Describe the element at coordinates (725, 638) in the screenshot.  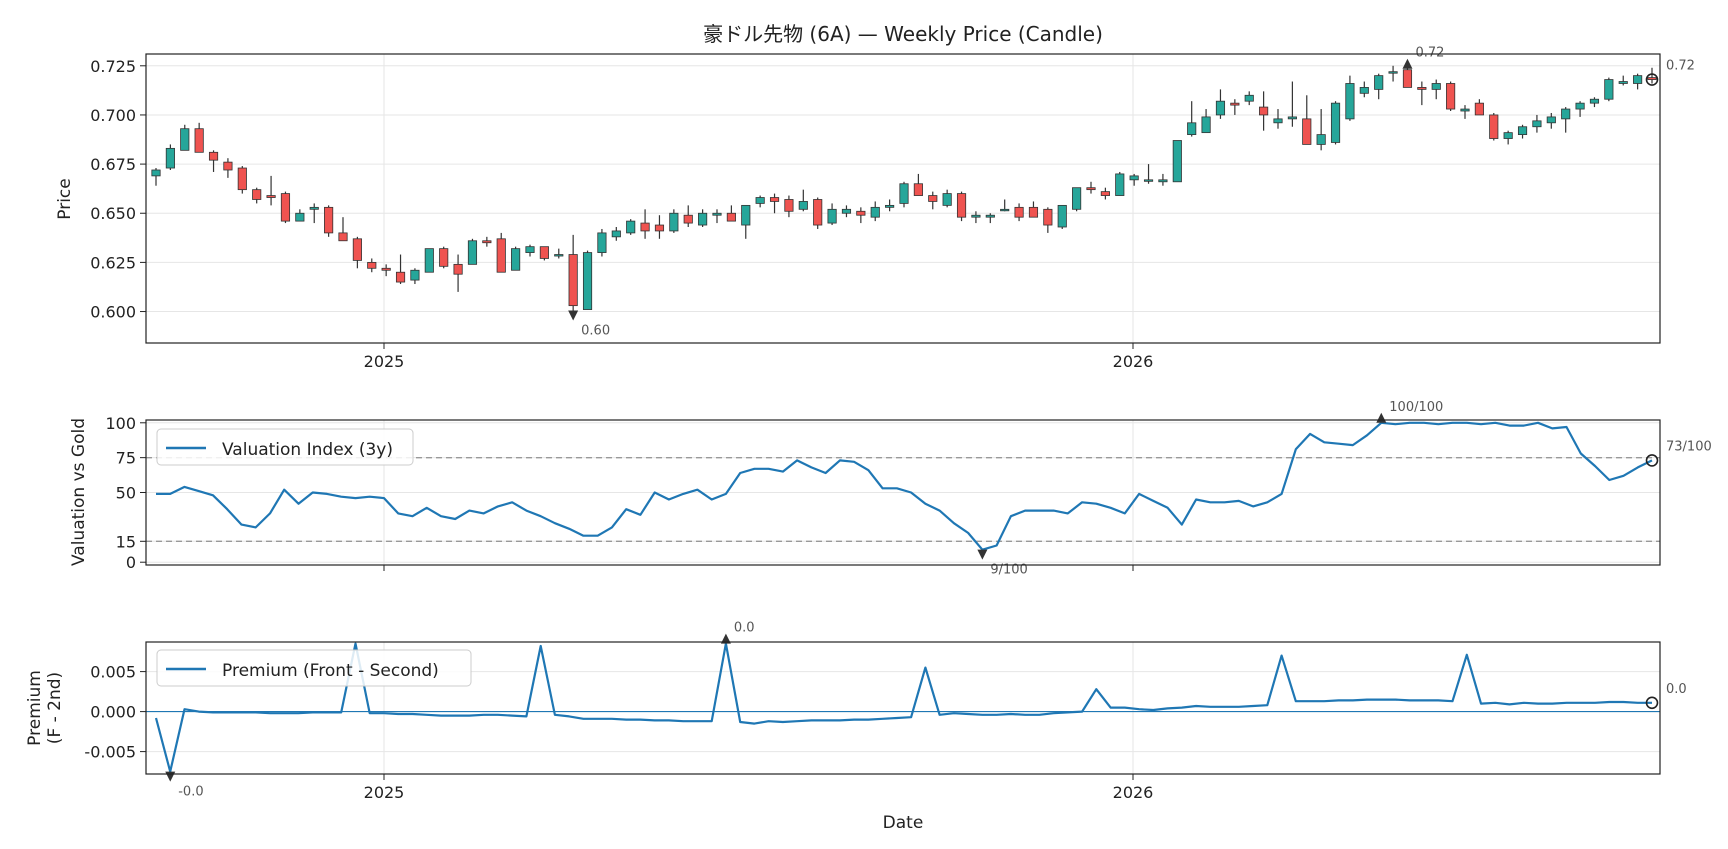
I see `max-marker` at that location.